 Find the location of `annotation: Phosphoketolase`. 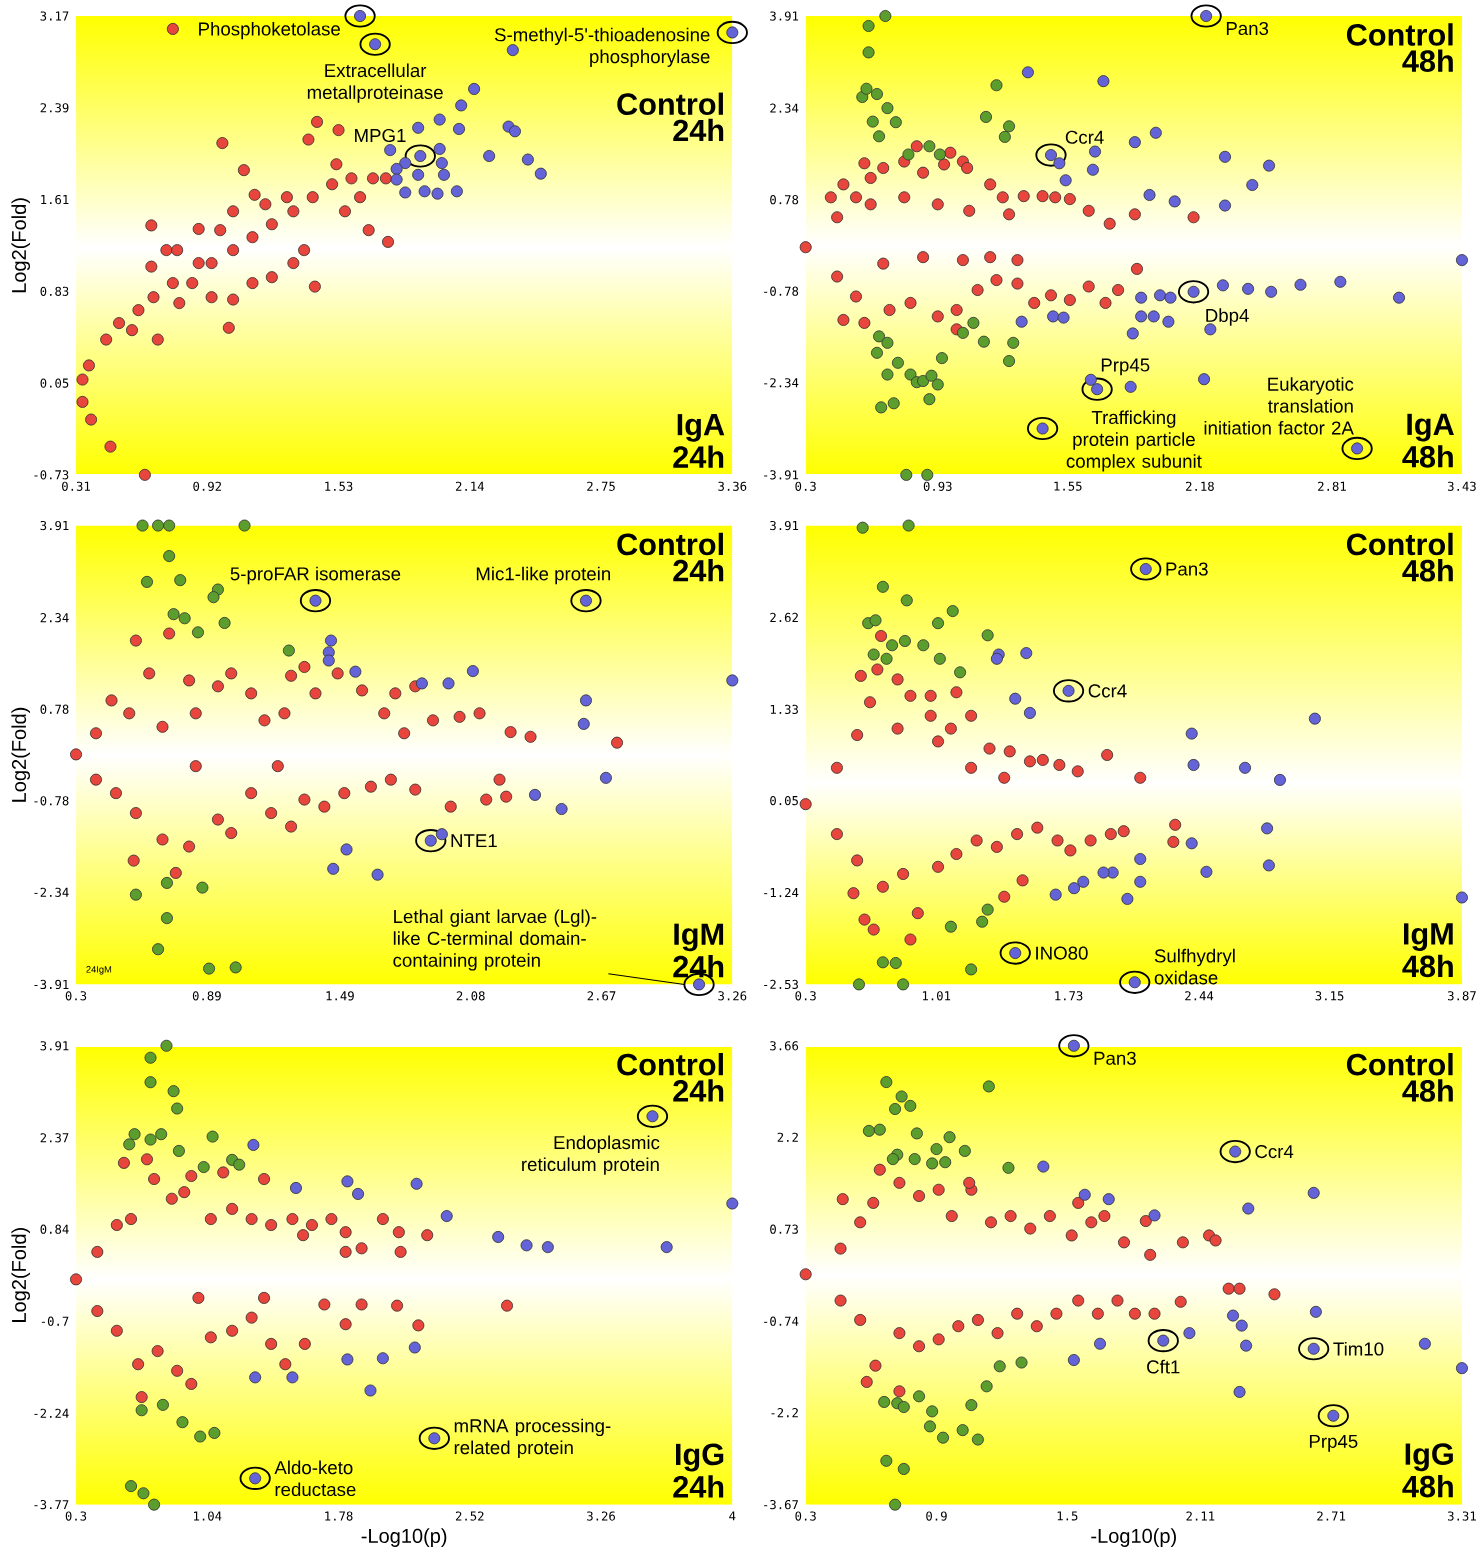

annotation: Phosphoketolase is located at coordinates (269, 30).